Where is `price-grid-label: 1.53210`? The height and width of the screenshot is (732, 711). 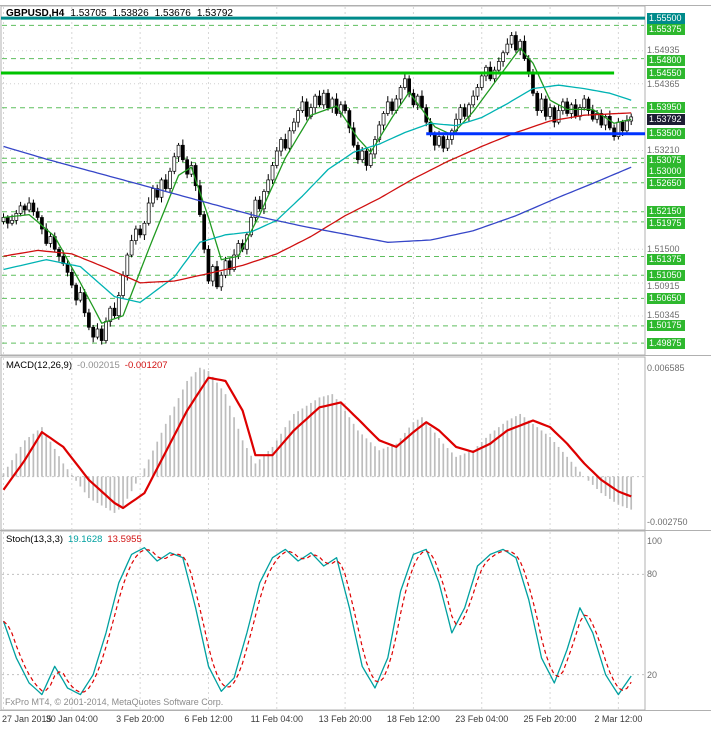
price-grid-label: 1.53210 is located at coordinates (663, 149).